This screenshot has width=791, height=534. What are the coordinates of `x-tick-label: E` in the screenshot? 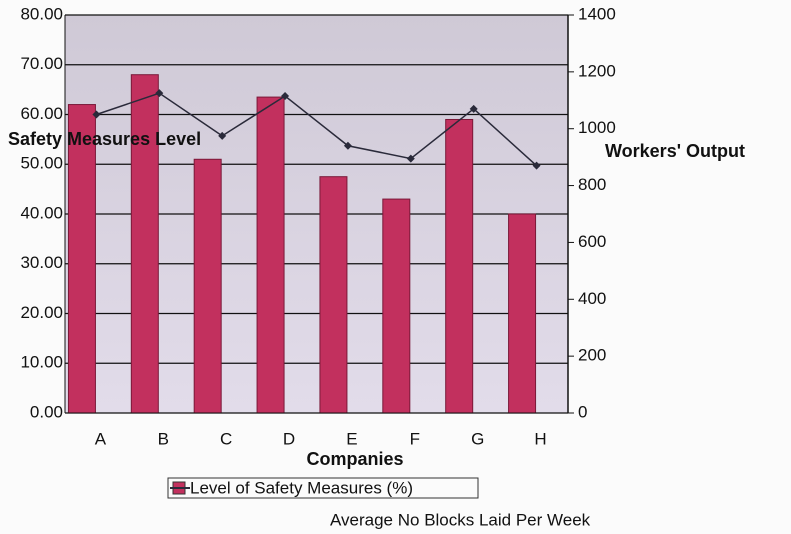 It's located at (351, 438).